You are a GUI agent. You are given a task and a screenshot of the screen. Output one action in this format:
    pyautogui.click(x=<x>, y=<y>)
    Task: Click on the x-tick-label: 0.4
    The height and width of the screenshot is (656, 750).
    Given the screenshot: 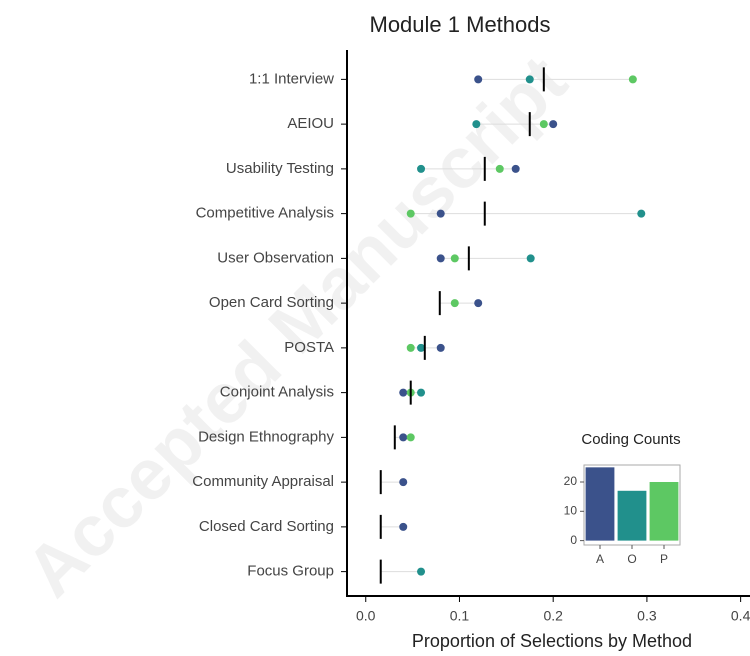 What is the action you would take?
    pyautogui.click(x=740, y=616)
    